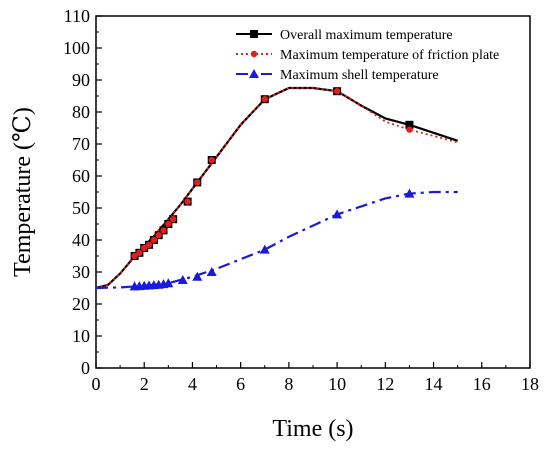 The width and height of the screenshot is (550, 451). What do you see at coordinates (192, 384) in the screenshot?
I see `x-tick-label: 4` at bounding box center [192, 384].